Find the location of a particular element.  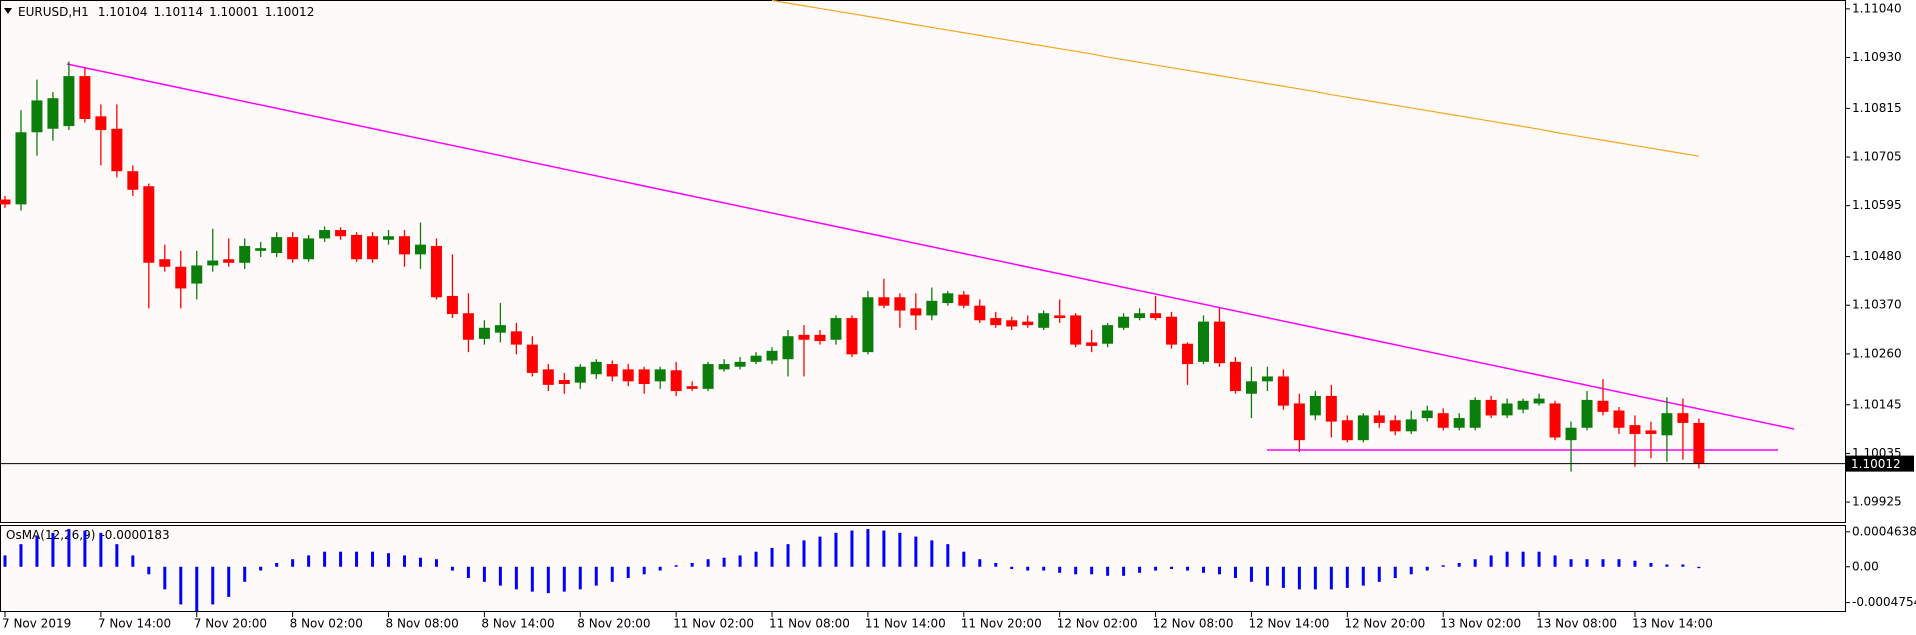

y-tick-label: 1.10705 is located at coordinates (1877, 157).